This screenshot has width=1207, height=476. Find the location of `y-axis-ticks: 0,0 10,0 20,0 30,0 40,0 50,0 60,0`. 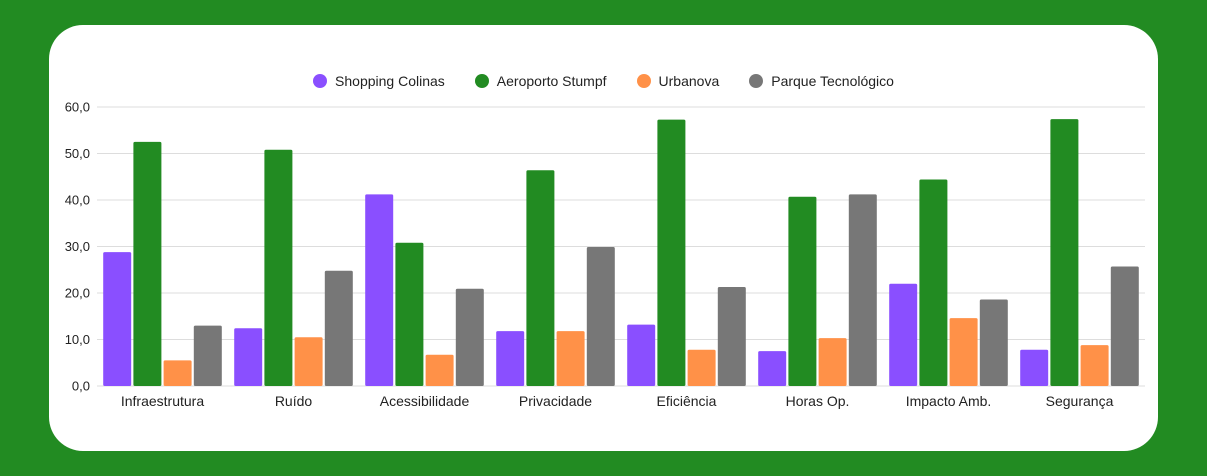

y-axis-ticks: 0,0 10,0 20,0 30,0 40,0 50,0 60,0 is located at coordinates (77, 247).